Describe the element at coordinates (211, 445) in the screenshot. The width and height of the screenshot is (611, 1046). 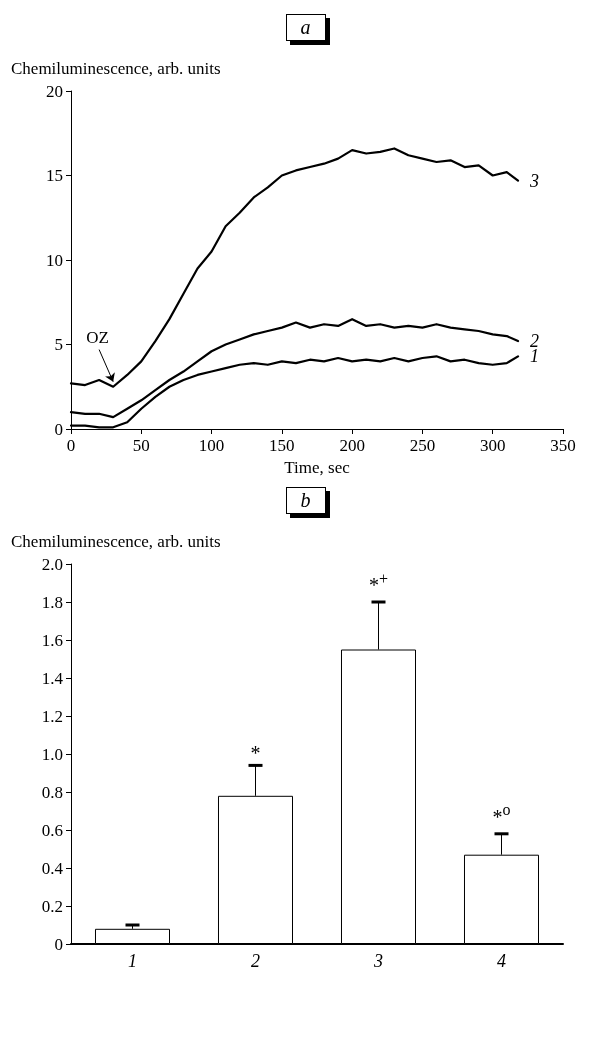
I see `x-tick-label: 100` at that location.